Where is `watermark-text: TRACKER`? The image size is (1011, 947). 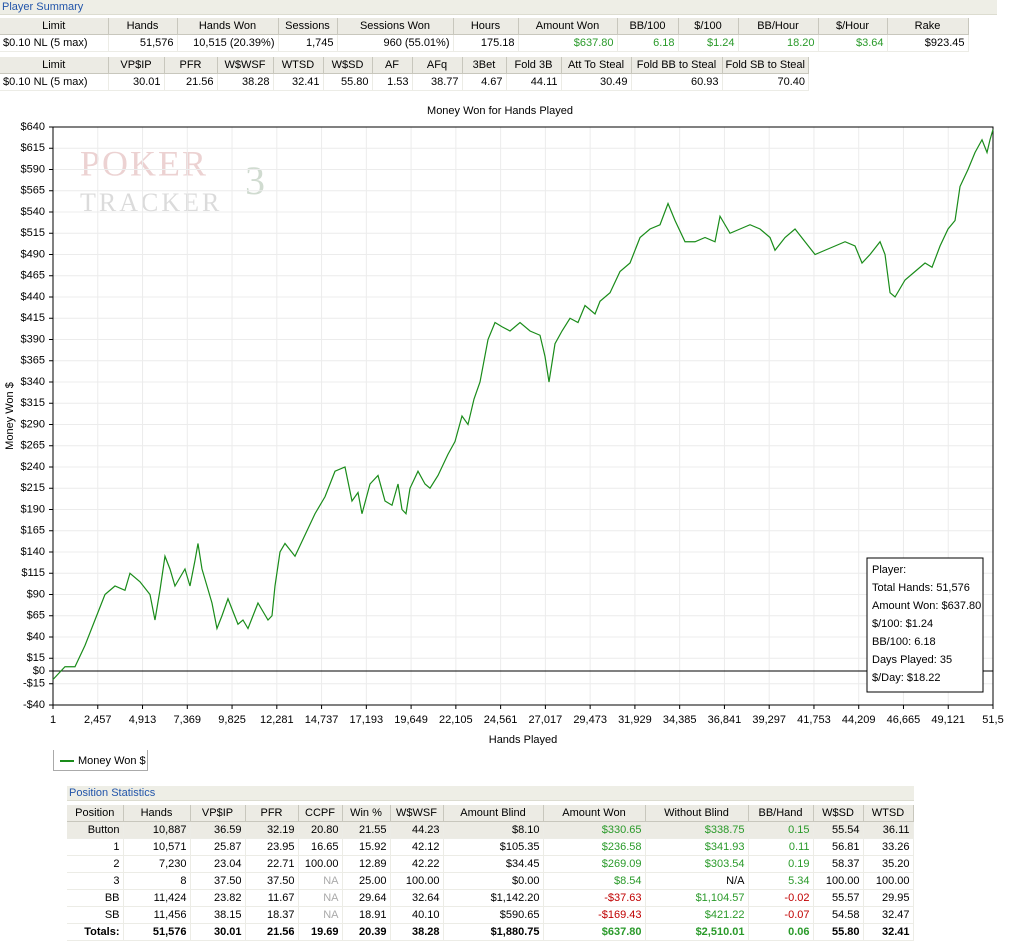 watermark-text: TRACKER is located at coordinates (151, 202).